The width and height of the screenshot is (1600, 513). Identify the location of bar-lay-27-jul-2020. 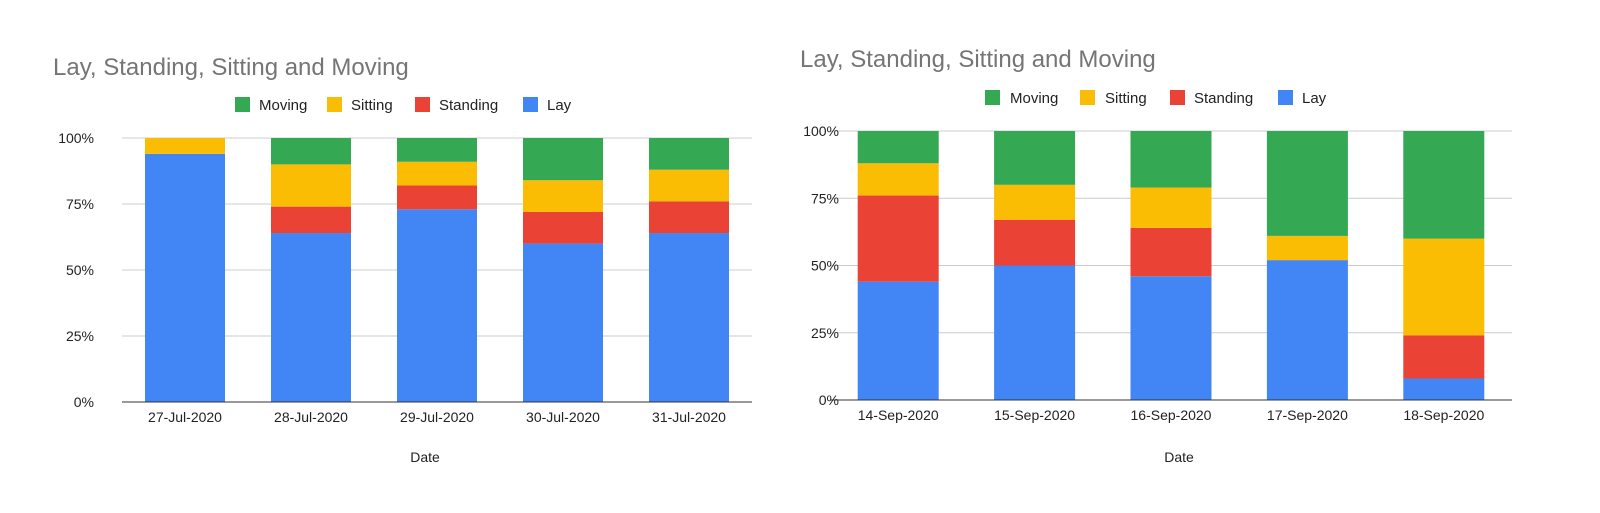
(185, 277).